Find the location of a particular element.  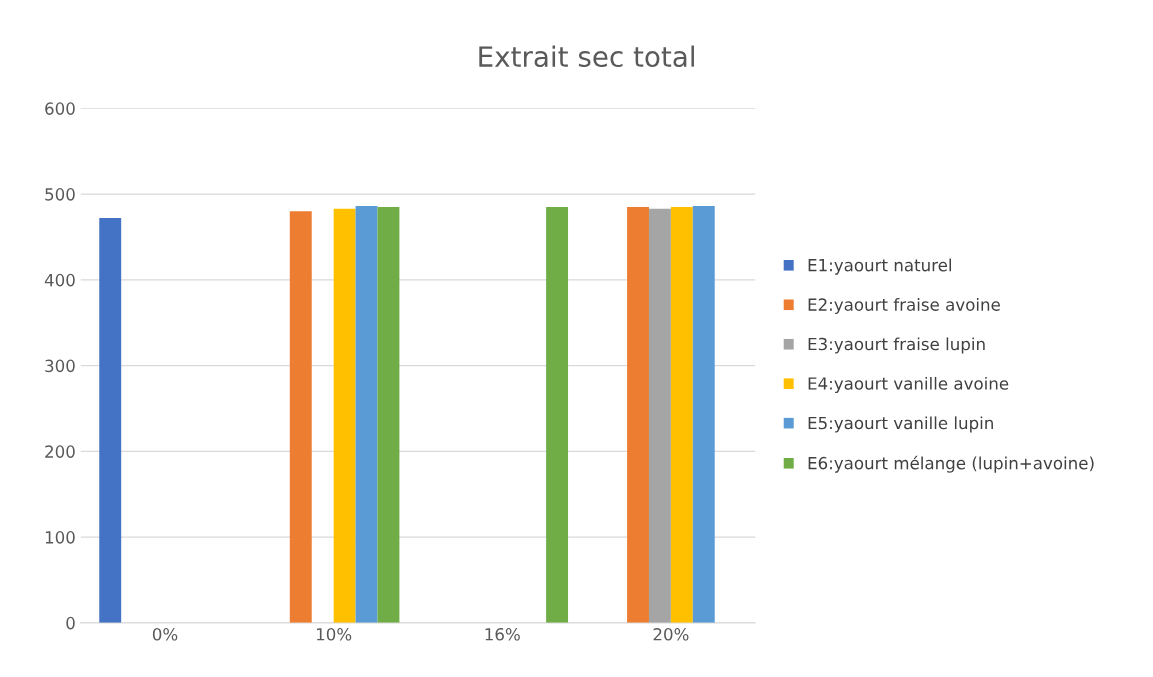

x-tick-label: 20% is located at coordinates (671, 634).